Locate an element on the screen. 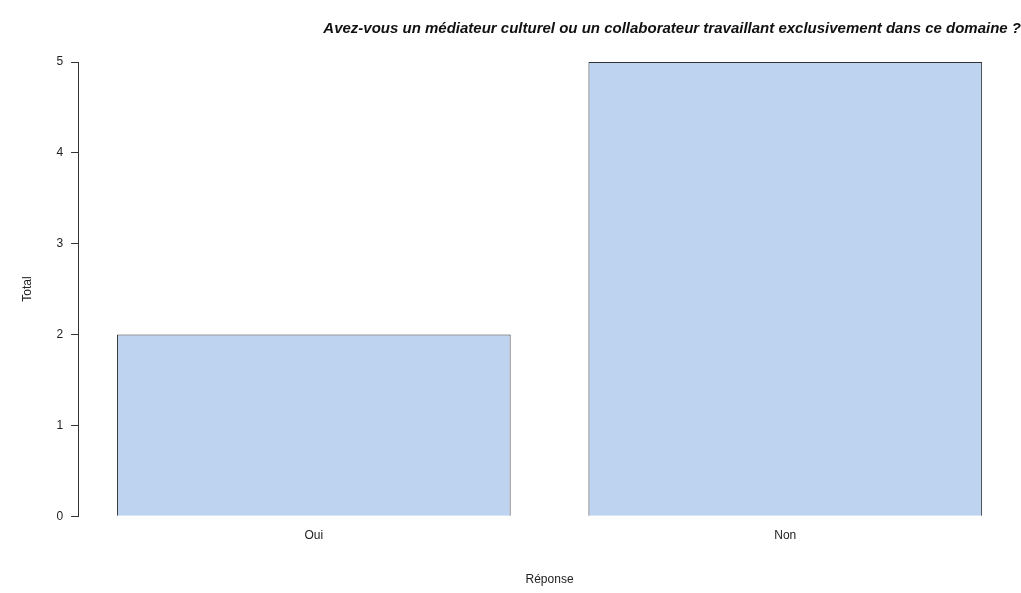 This screenshot has height=593, width=1021. x-axis-title: Réponse is located at coordinates (549, 579).